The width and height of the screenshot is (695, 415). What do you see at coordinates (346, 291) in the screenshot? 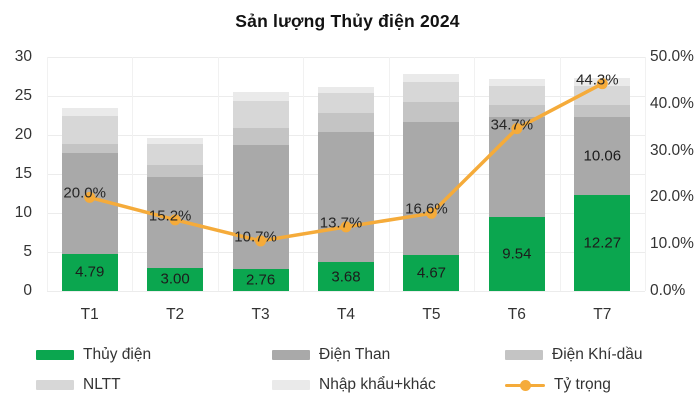
I see `gridline-horizontal` at bounding box center [346, 291].